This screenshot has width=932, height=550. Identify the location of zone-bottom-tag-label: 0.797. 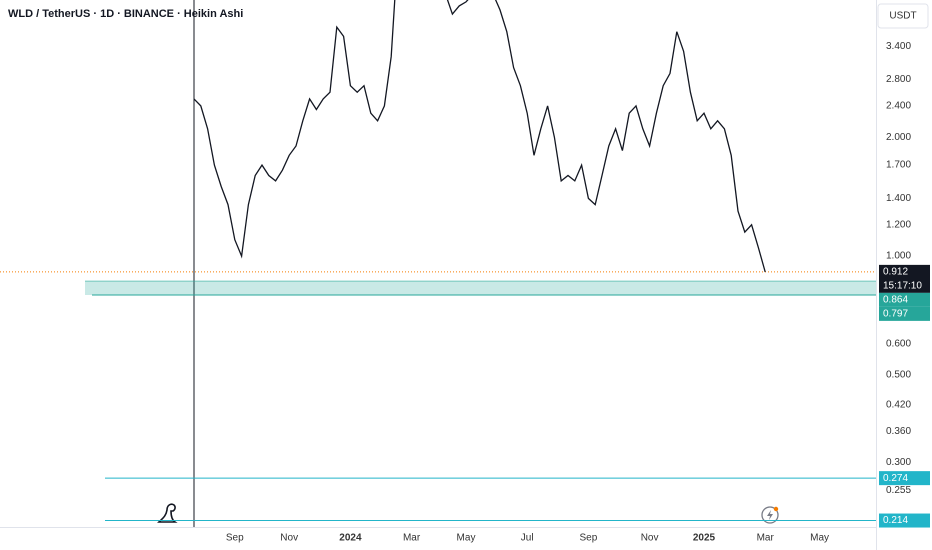
(895, 314).